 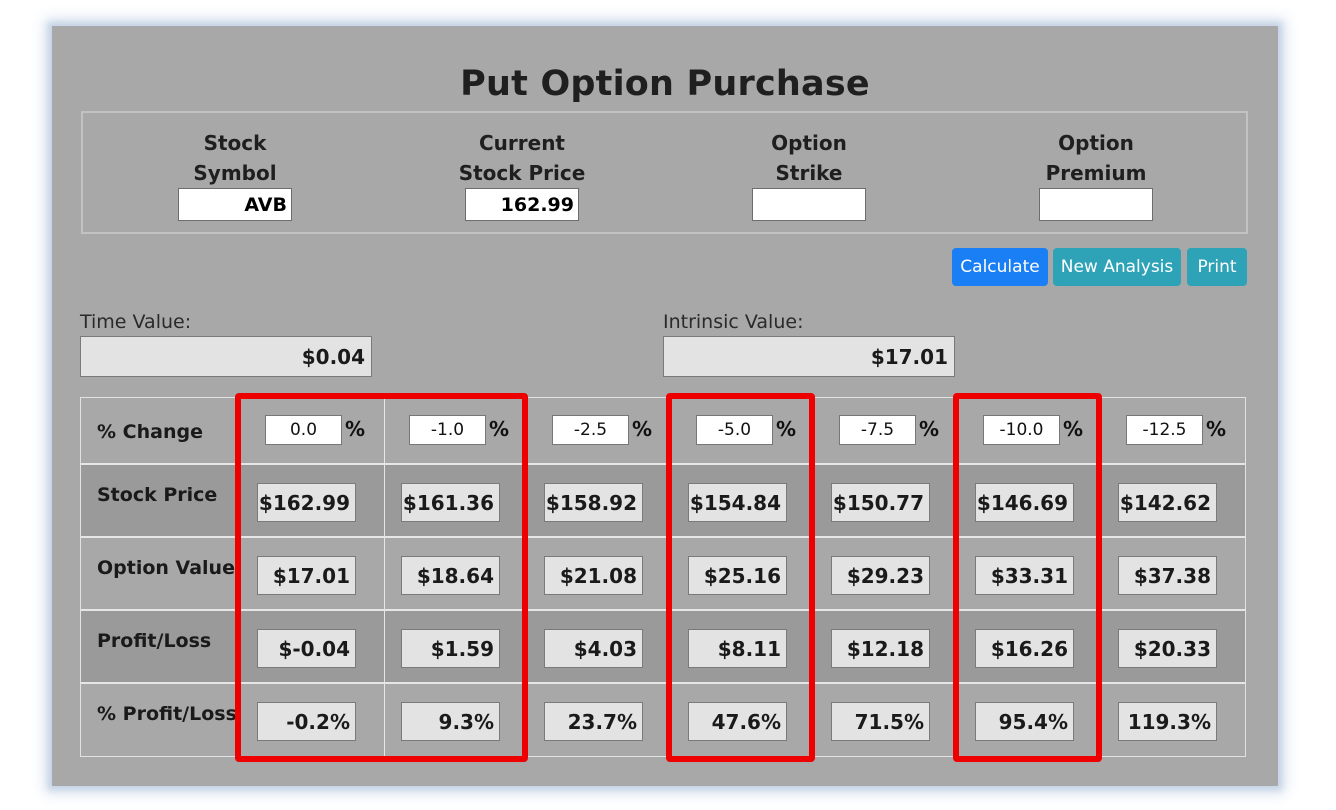 I want to click on current-stock-price-field: Current Stock Price, so click(x=522, y=174).